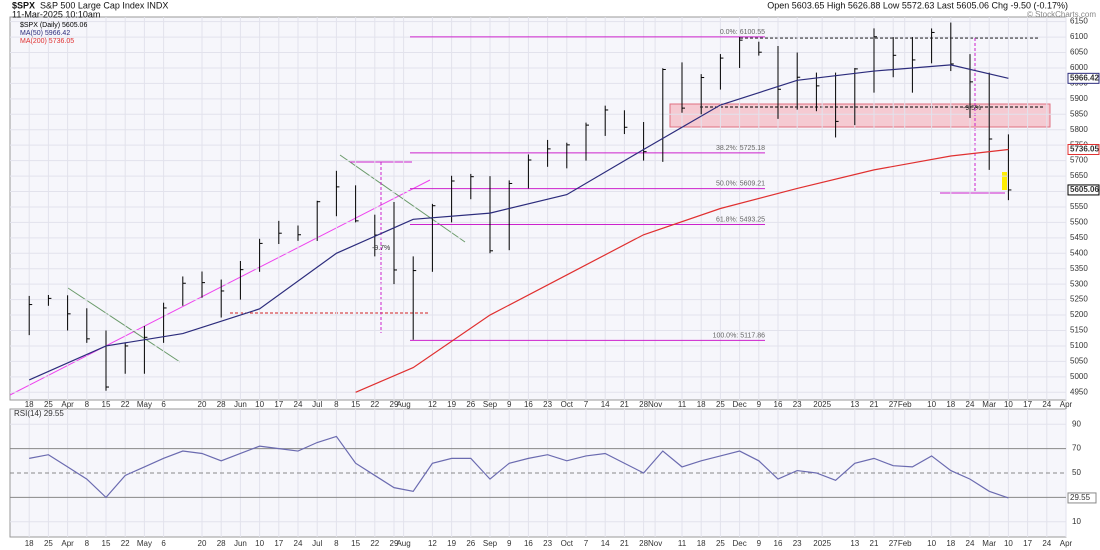 This screenshot has height=550, width=1100. I want to click on rsi-legend: RSI(14) 29.55, so click(39, 413).